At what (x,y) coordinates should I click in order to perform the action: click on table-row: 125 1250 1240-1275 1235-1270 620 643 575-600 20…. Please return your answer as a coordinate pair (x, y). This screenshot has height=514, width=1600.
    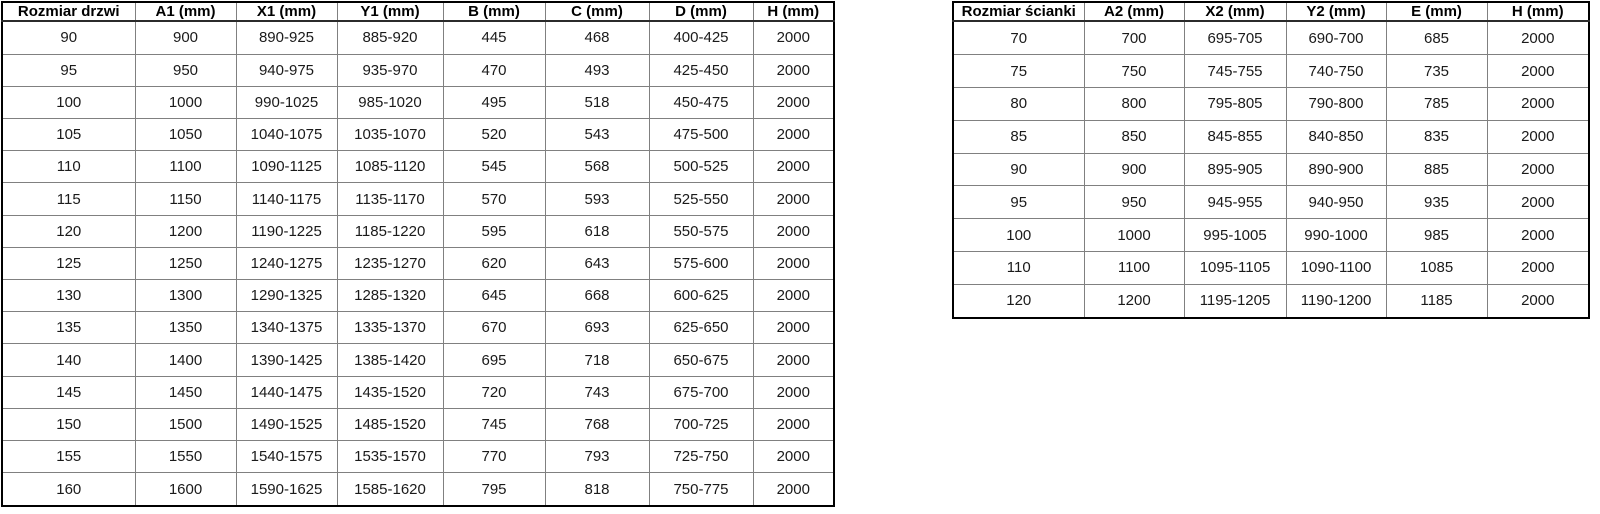
    Looking at the image, I should click on (418, 263).